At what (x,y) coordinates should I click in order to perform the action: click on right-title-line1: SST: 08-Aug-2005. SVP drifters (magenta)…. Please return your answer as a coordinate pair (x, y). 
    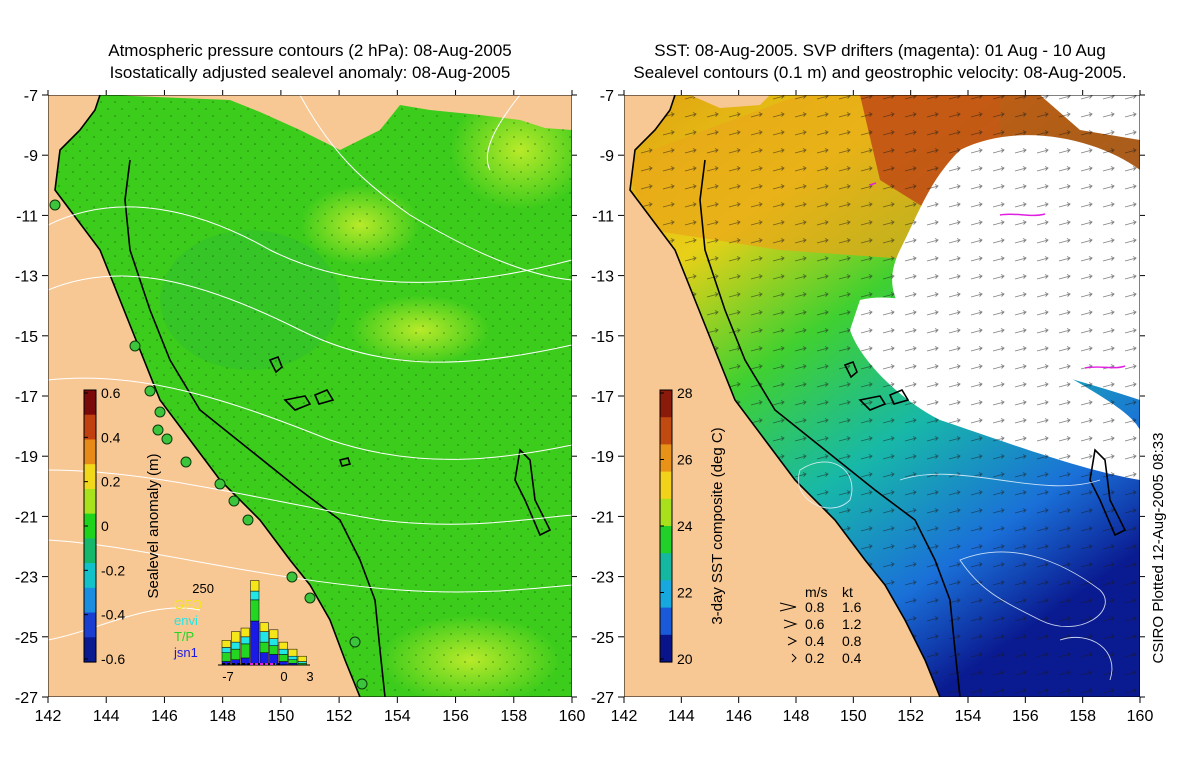
    Looking at the image, I should click on (880, 50).